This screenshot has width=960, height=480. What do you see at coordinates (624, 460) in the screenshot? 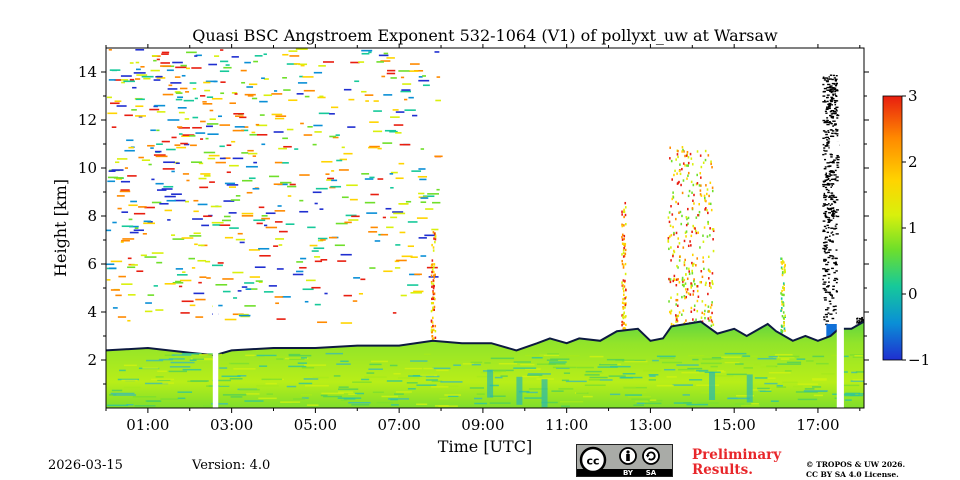
I see `cc-by-sa-license-badge: cc BY SA` at bounding box center [624, 460].